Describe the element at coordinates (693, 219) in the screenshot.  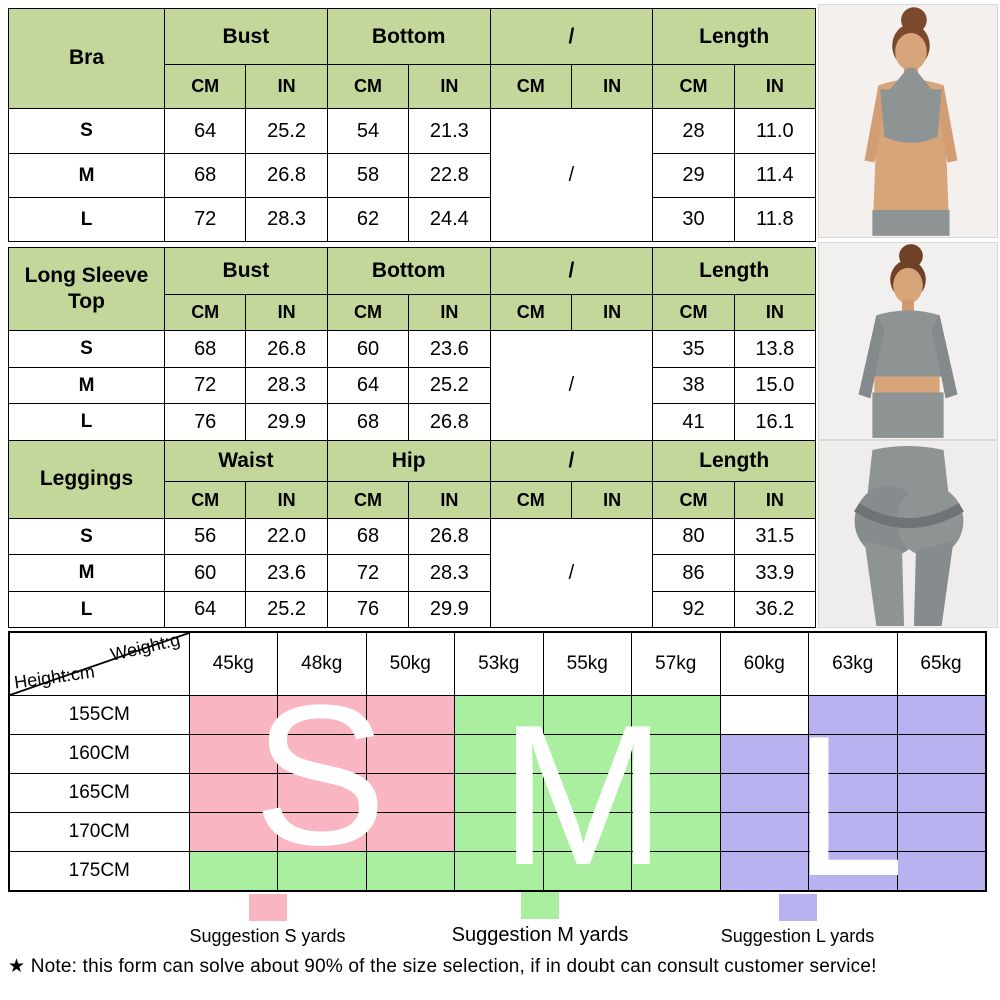
I see `measurement-cell: 30` at that location.